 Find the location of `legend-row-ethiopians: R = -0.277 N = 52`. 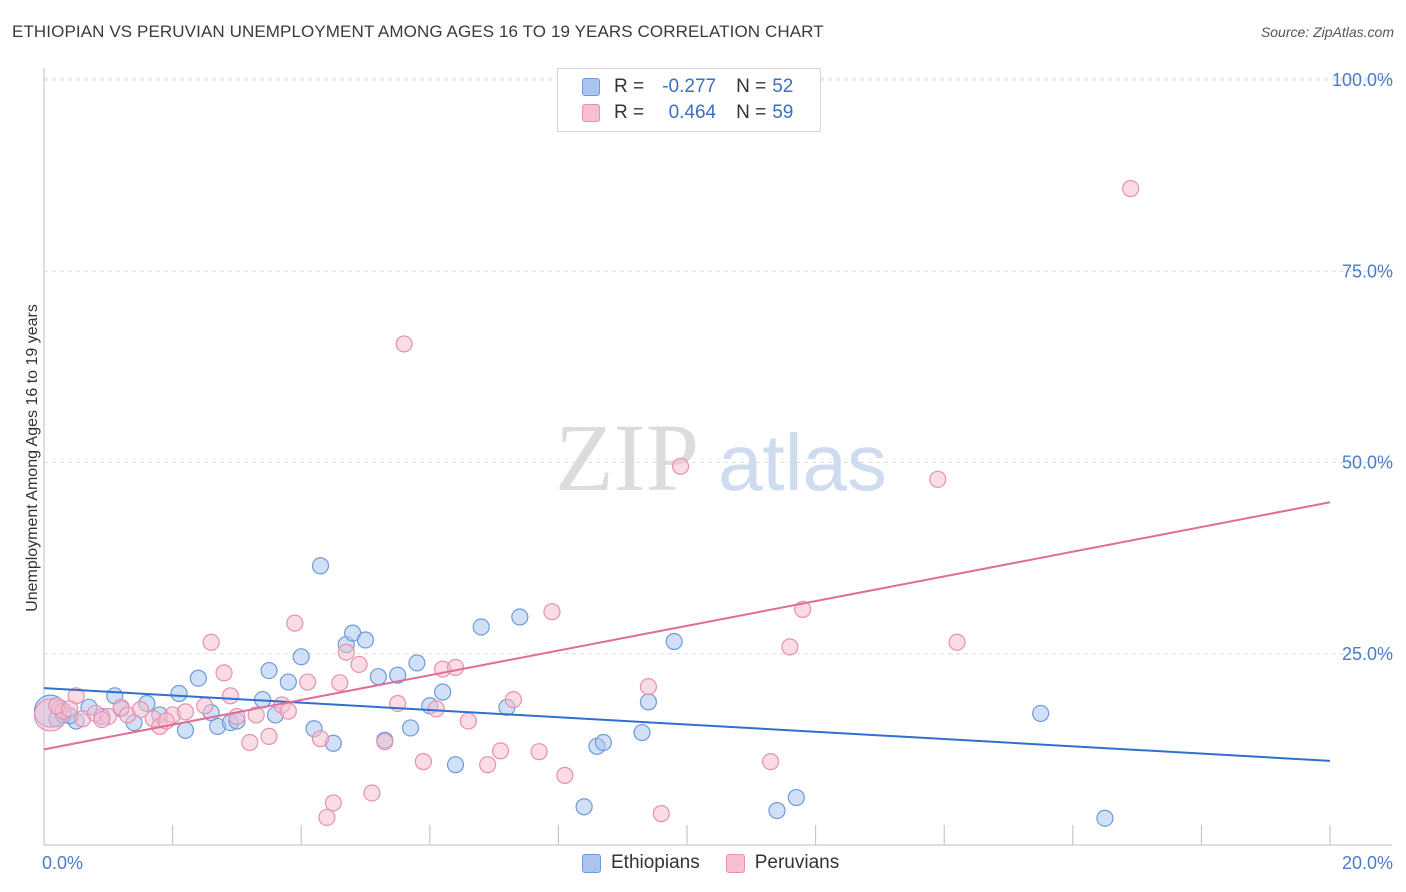

legend-row-ethiopians: R = -0.277 N = 52 is located at coordinates (687, 87).